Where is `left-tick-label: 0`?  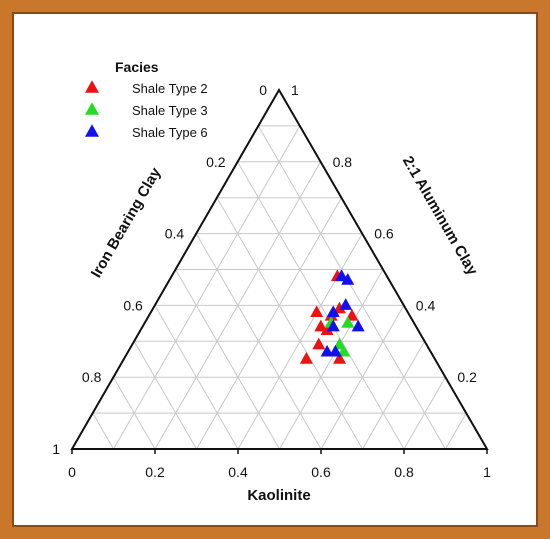
left-tick-label: 0 is located at coordinates (263, 90).